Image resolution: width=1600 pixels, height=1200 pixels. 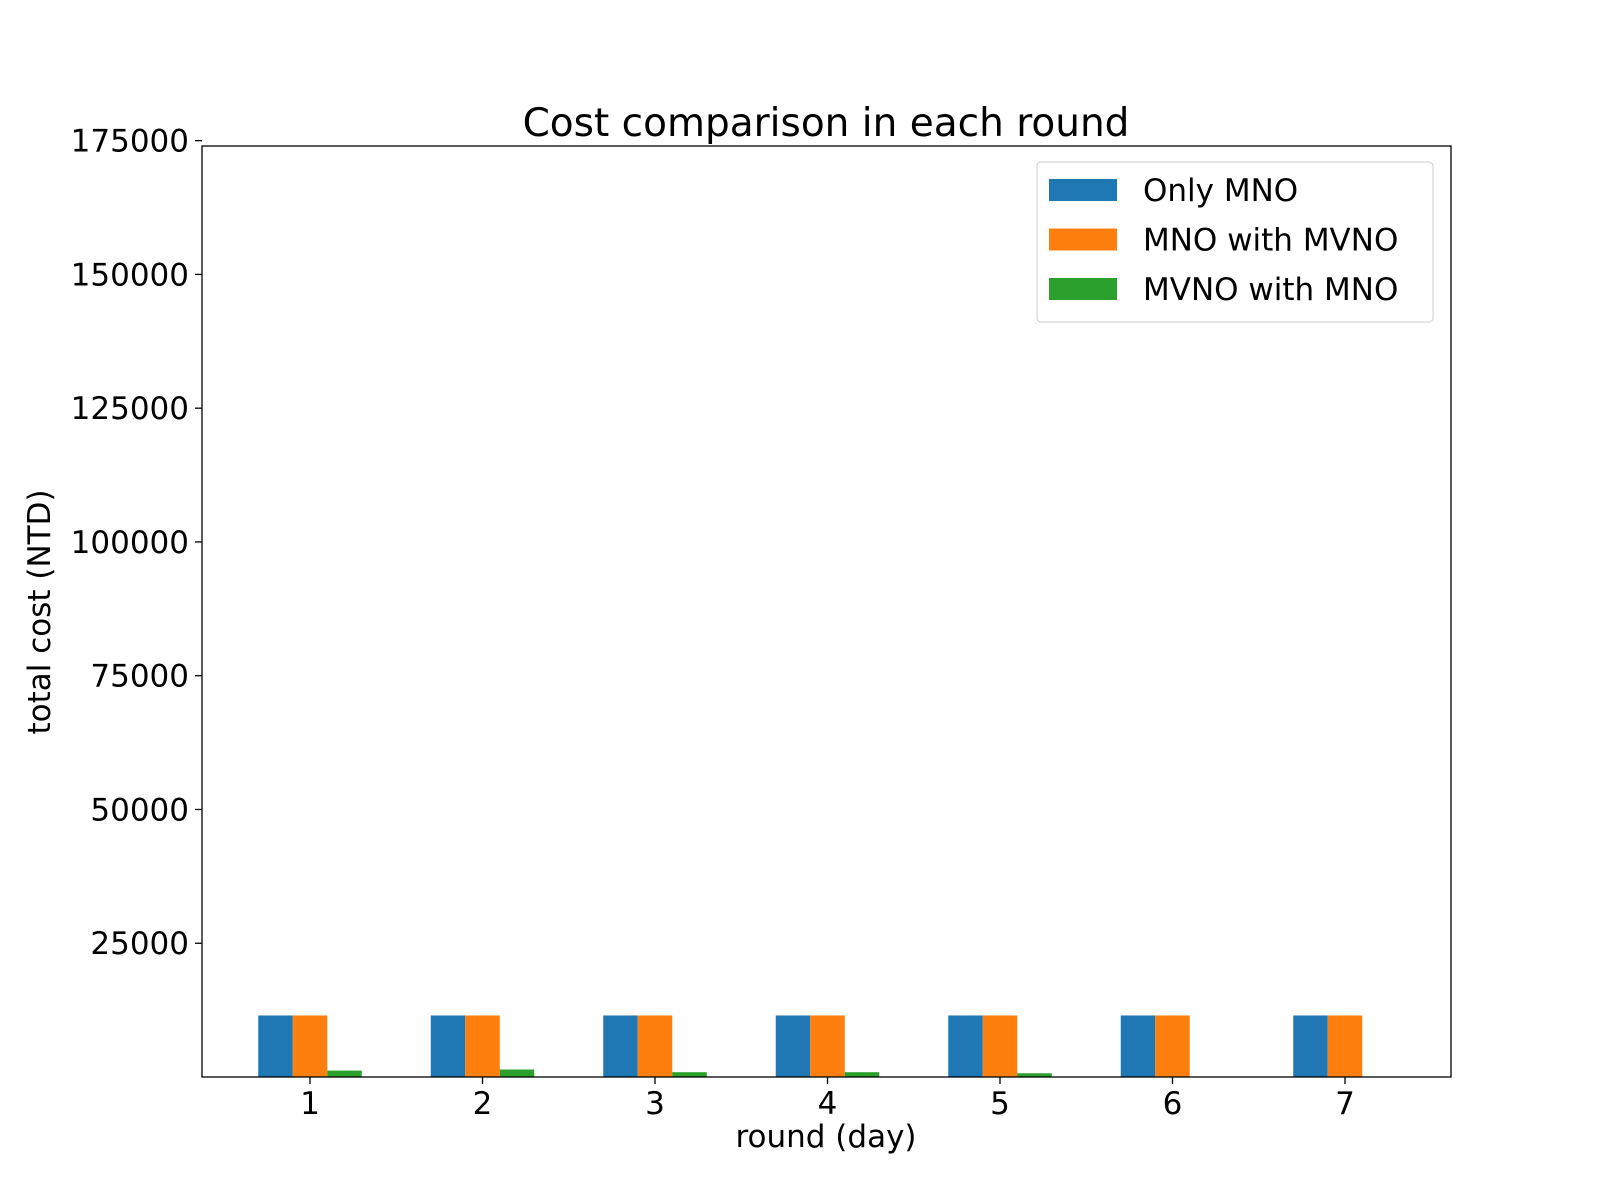 I want to click on x-tick-label: 1, so click(x=310, y=1104).